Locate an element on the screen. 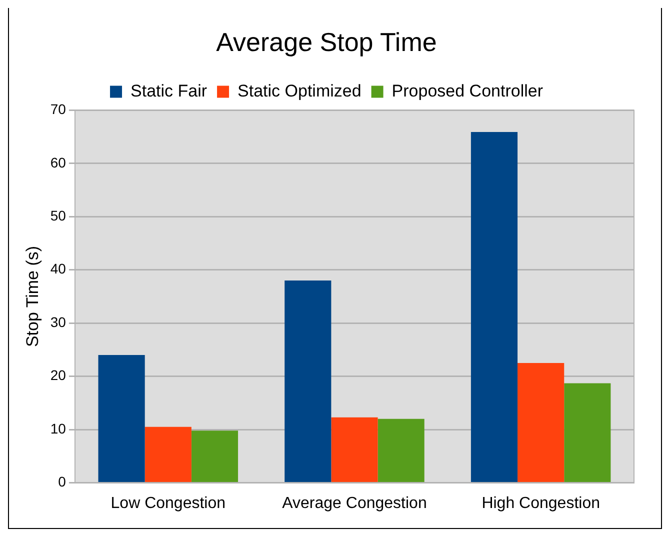 The height and width of the screenshot is (538, 668). x-tick-label: High Congestion is located at coordinates (541, 503).